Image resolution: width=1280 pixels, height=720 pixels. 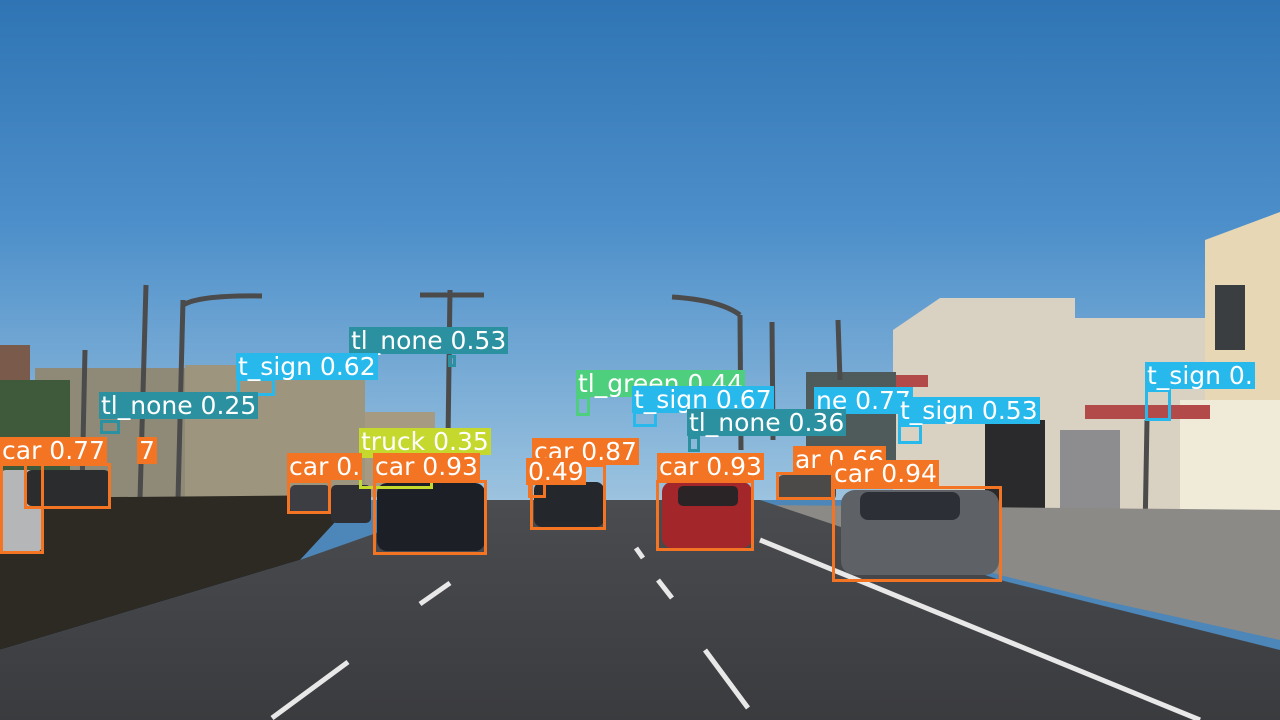 I want to click on vehicles, so click(x=499, y=522).